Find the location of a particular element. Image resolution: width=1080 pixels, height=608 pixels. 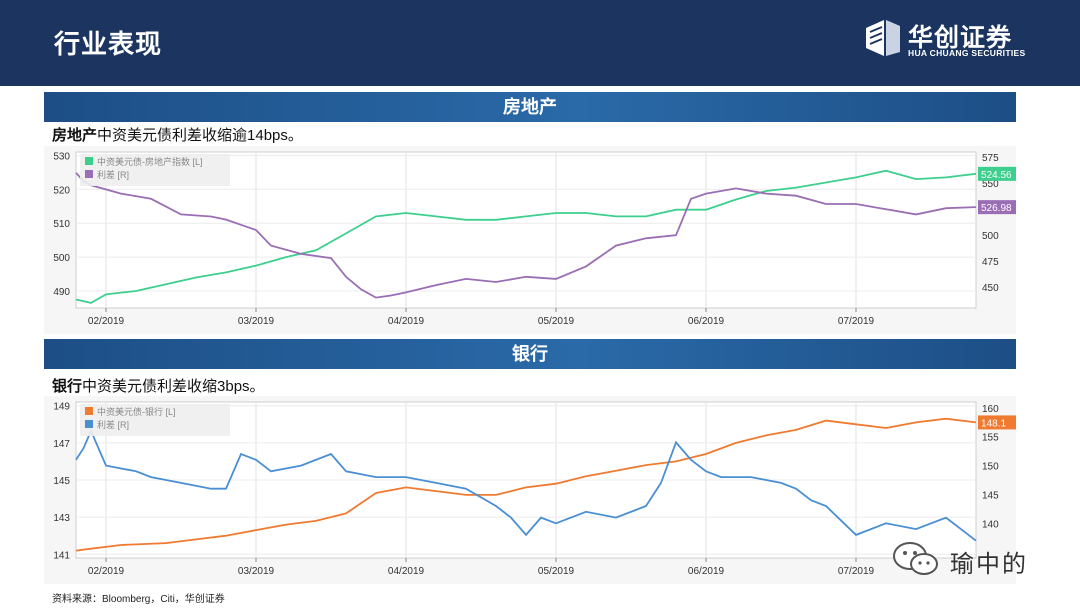

y-left-tick-label: 510 is located at coordinates (61, 224).